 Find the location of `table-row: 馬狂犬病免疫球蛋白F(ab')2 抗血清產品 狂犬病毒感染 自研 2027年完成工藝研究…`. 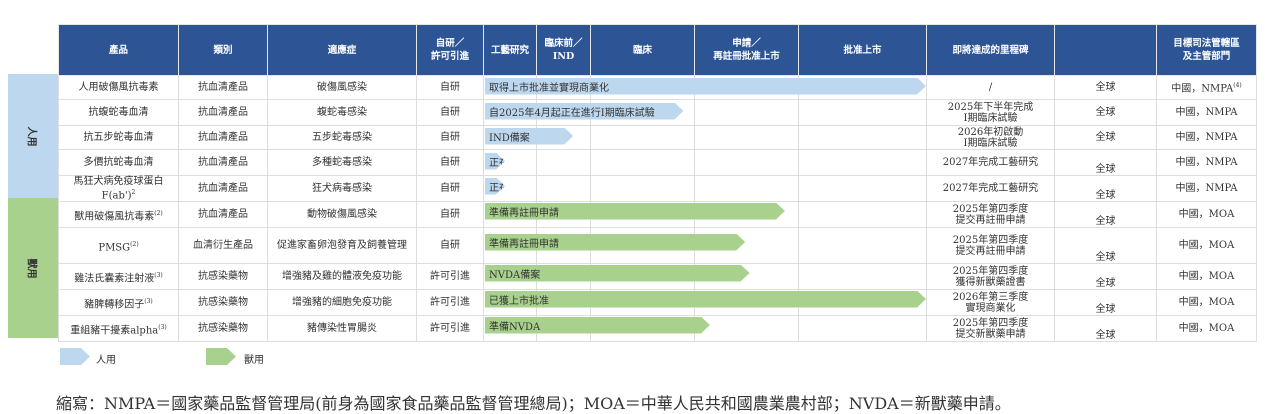

table-row: 馬狂犬病免疫球蛋白F(ab')2 抗血清產品 狂犬病毒感染 自研 2027年完成工藝研究… is located at coordinates (657, 188).